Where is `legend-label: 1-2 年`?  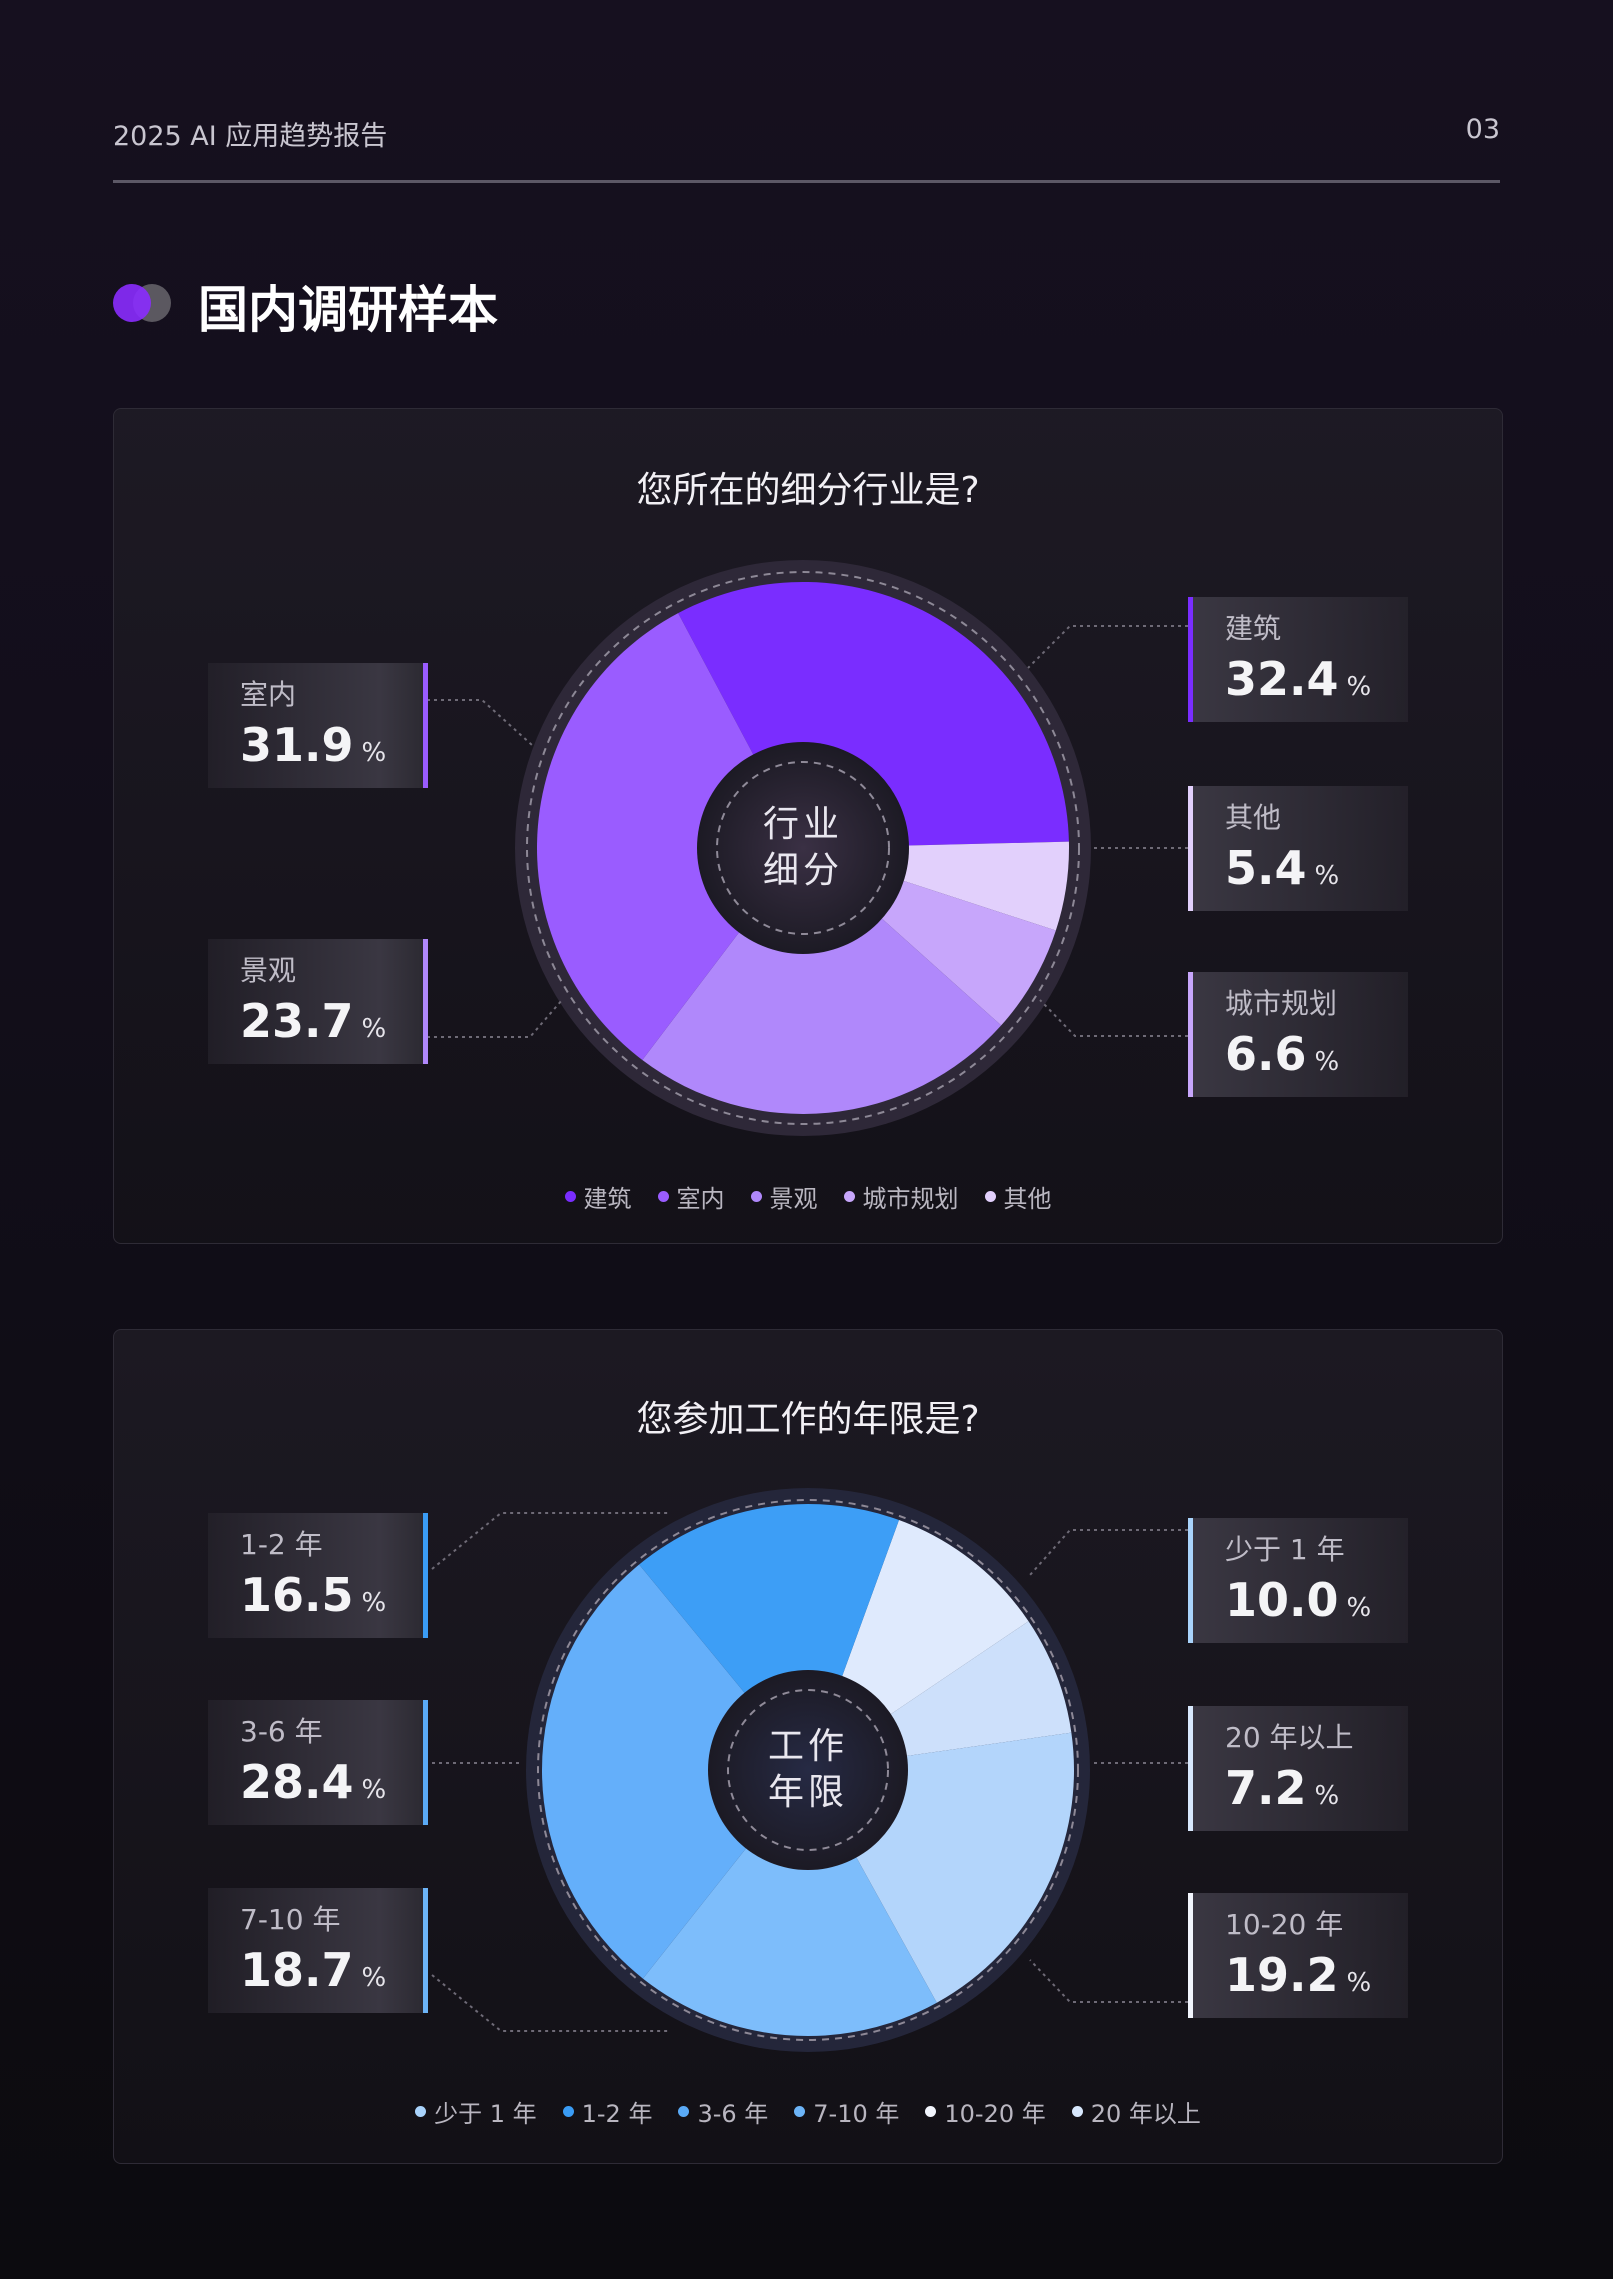 legend-label: 1-2 年 is located at coordinates (617, 2114).